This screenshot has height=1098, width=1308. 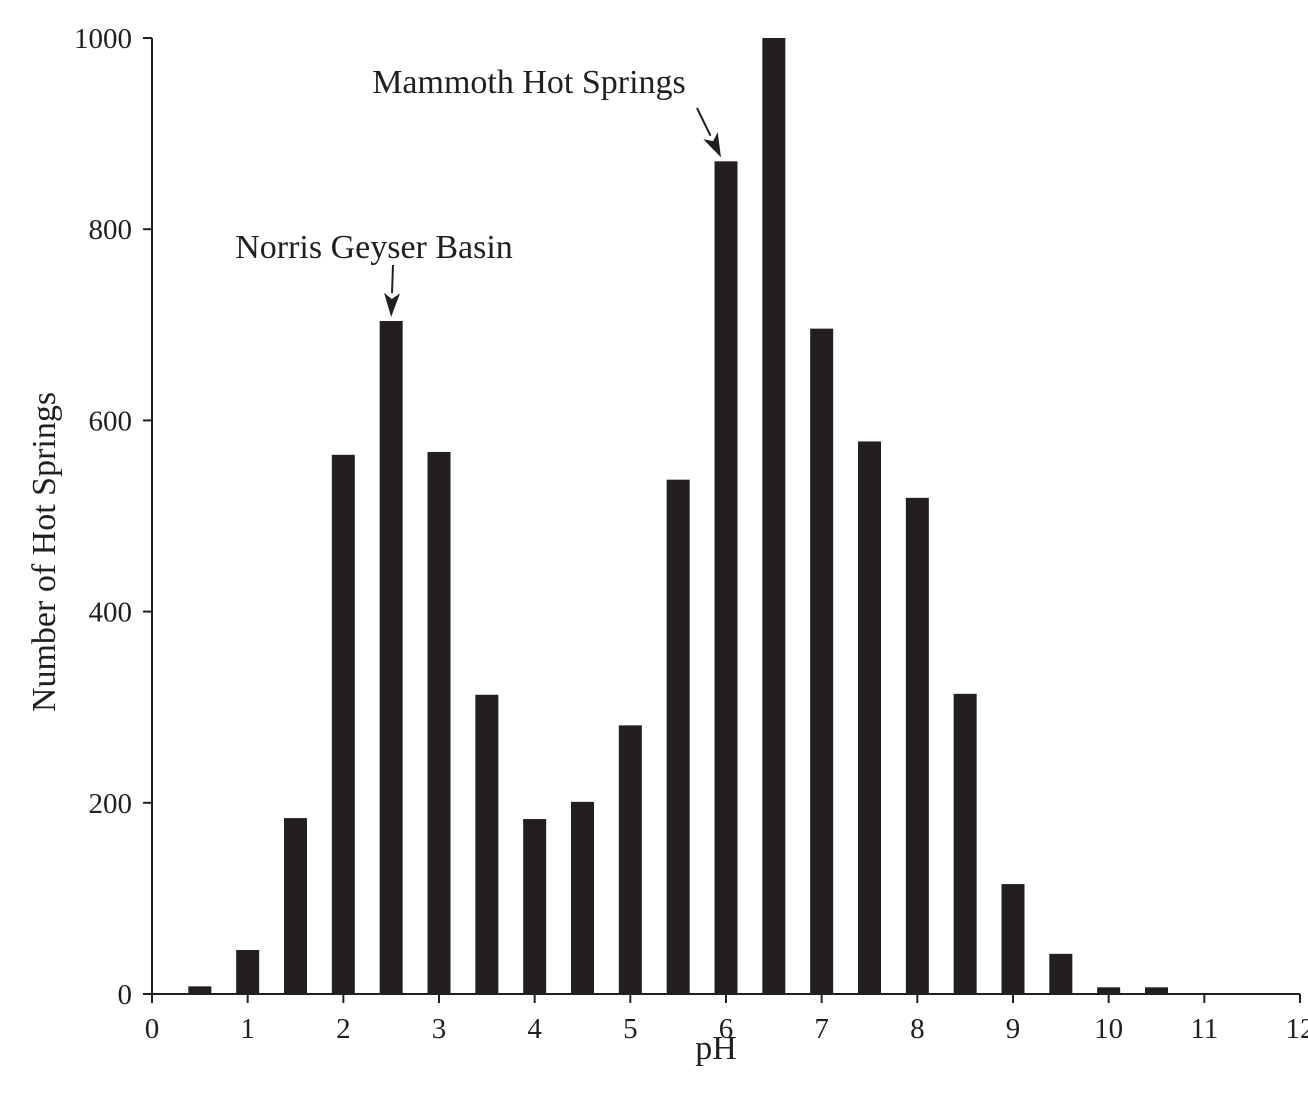 I want to click on x-tick-label-10: 10, so click(x=1108, y=1029).